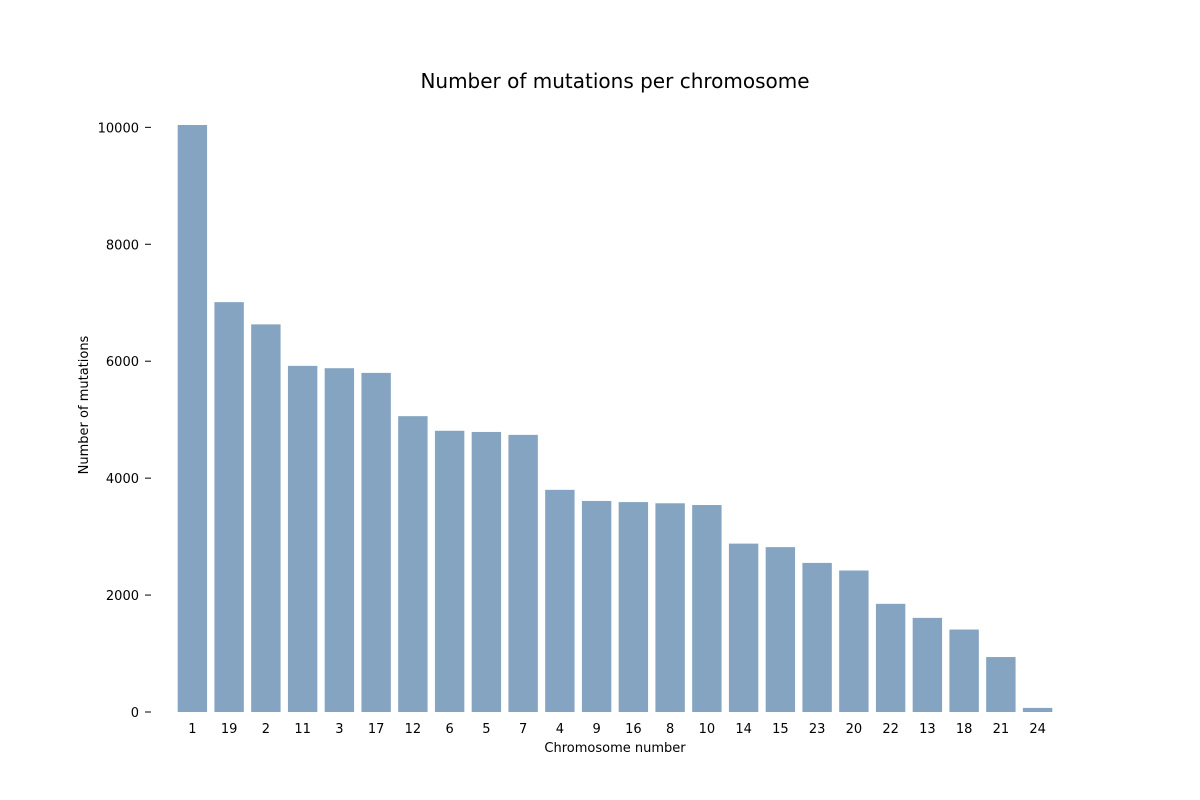 This screenshot has width=1200, height=800. I want to click on x-tick-label: 23, so click(817, 729).